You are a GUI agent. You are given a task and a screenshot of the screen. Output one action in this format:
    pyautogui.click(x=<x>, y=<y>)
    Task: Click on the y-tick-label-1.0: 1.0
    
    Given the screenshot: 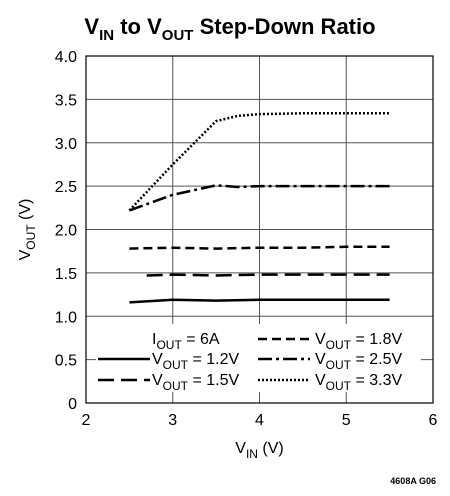 What is the action you would take?
    pyautogui.click(x=66, y=317)
    